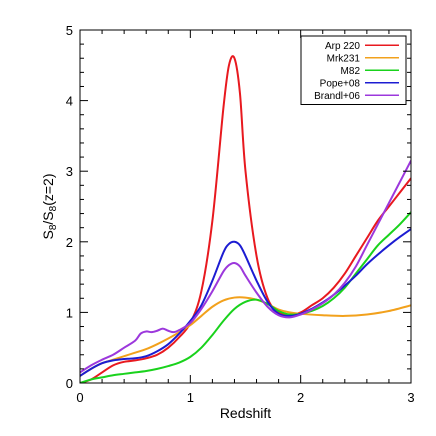 The image size is (436, 436). I want to click on y-tick-label: 1, so click(69, 312).